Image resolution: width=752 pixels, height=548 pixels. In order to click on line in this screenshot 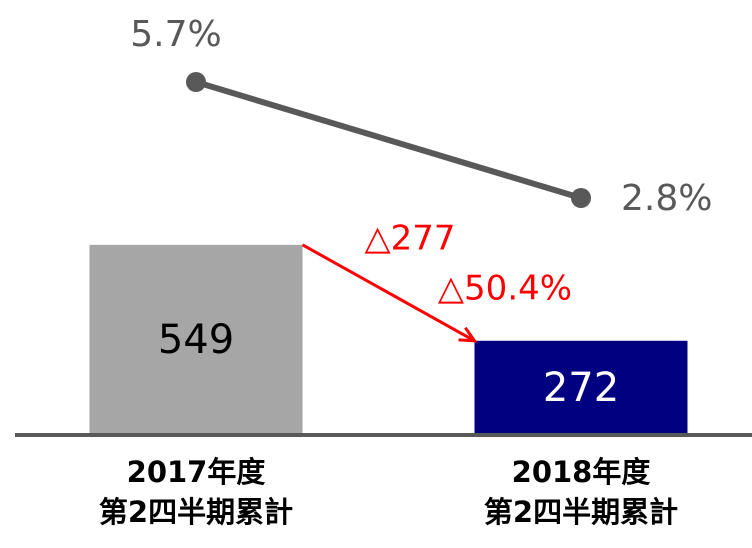, I will do `click(388, 140)`.